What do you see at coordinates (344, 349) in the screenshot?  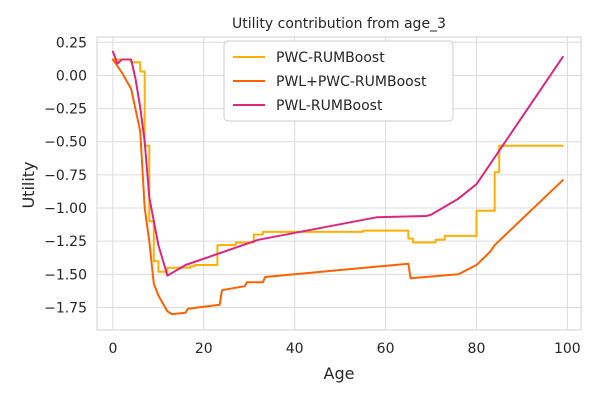 I see `x-tick-labels: 0 20 40 60 80 100` at bounding box center [344, 349].